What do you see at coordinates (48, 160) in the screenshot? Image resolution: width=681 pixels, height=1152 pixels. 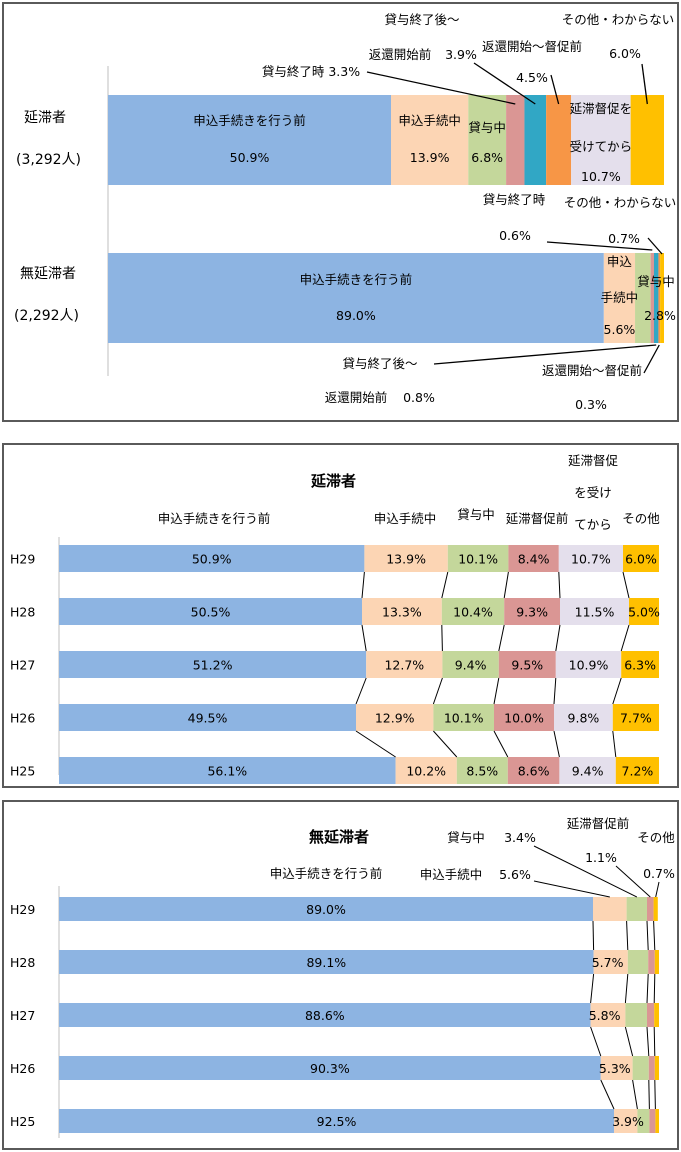 I see `category-count-label: (3,292人)` at bounding box center [48, 160].